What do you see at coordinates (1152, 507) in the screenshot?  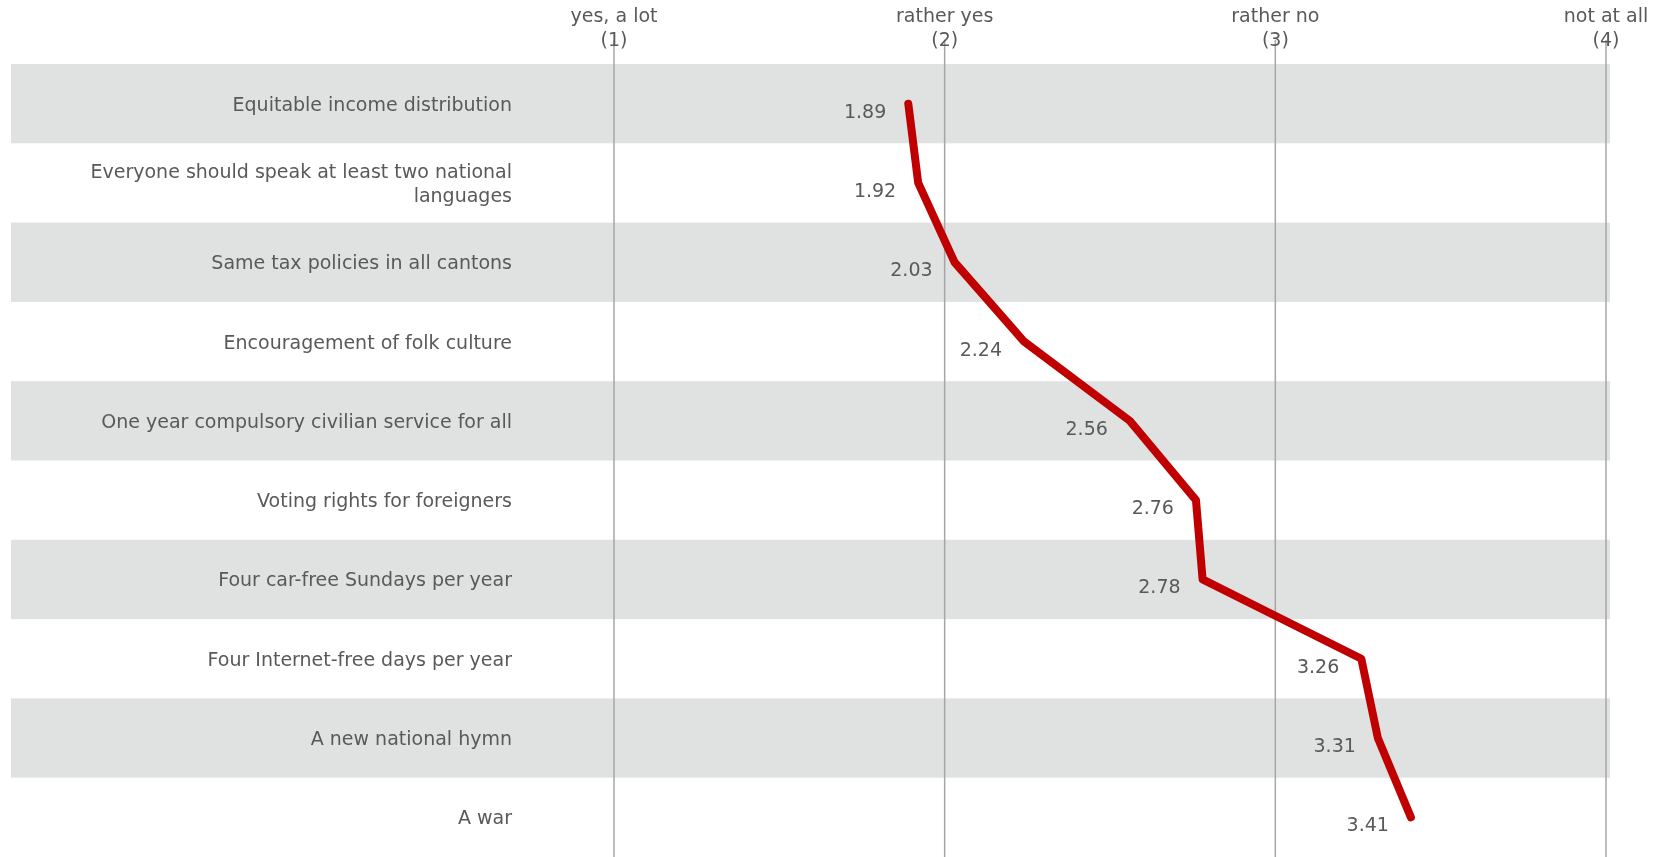 I see `data-label: 2.76` at bounding box center [1152, 507].